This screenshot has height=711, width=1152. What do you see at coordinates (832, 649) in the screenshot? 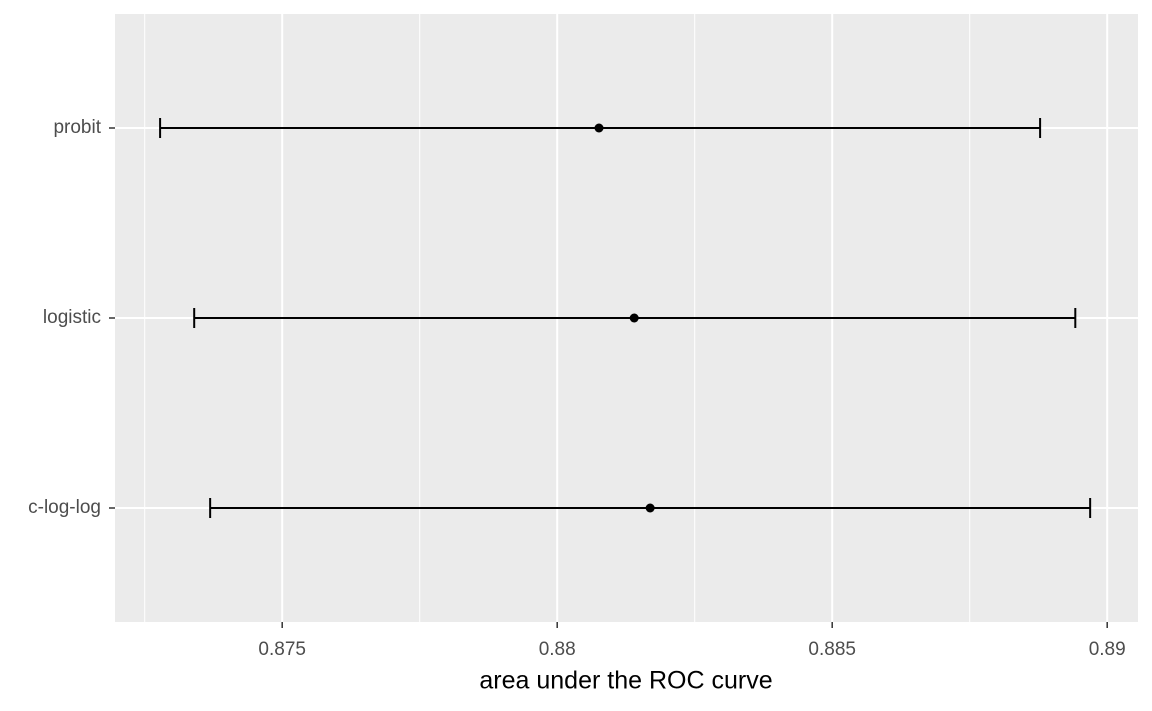
I see `x-tick-label: 0.885` at bounding box center [832, 649].